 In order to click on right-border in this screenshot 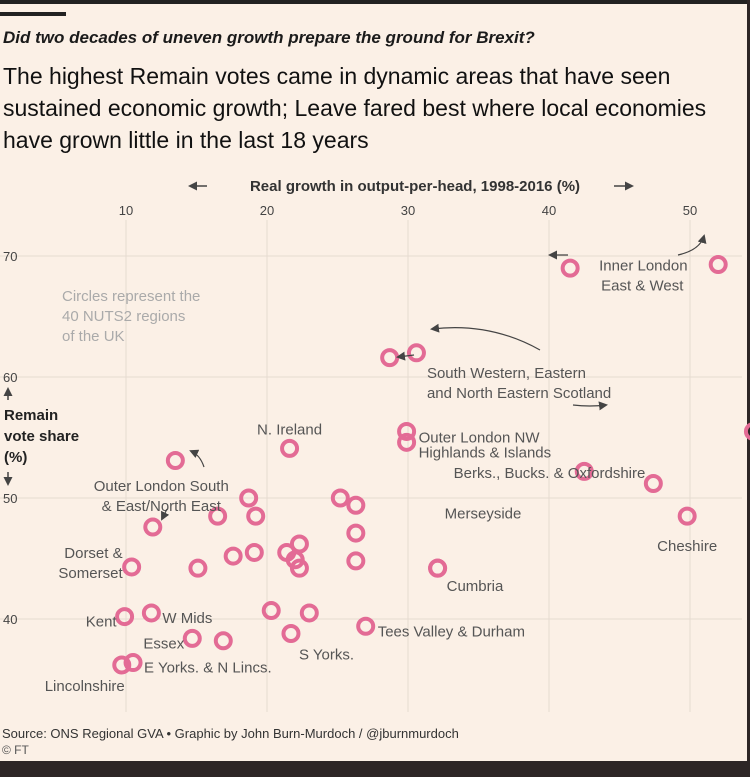, I will do `click(748, 388)`.